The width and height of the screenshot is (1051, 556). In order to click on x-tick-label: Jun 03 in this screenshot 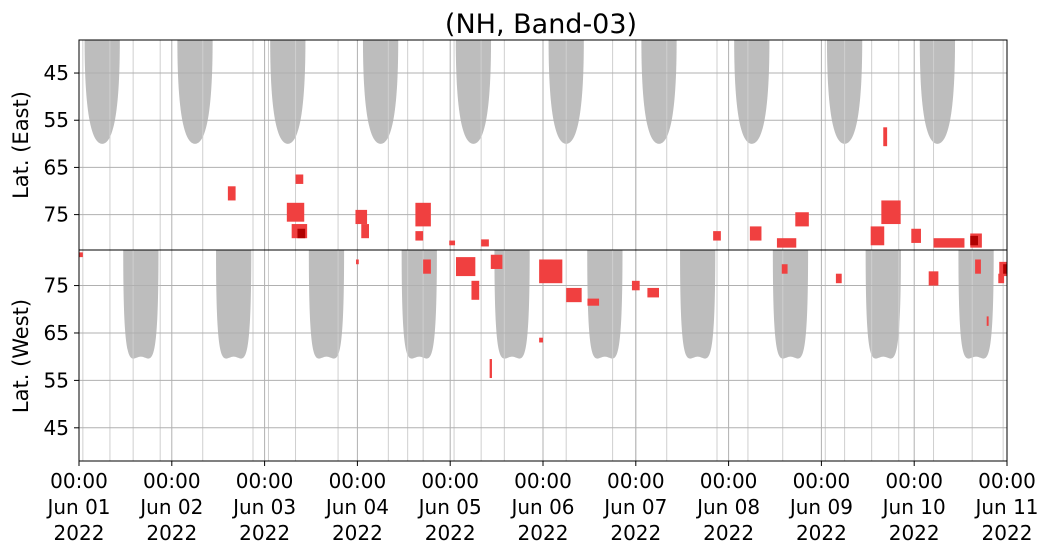, I will do `click(263, 507)`.